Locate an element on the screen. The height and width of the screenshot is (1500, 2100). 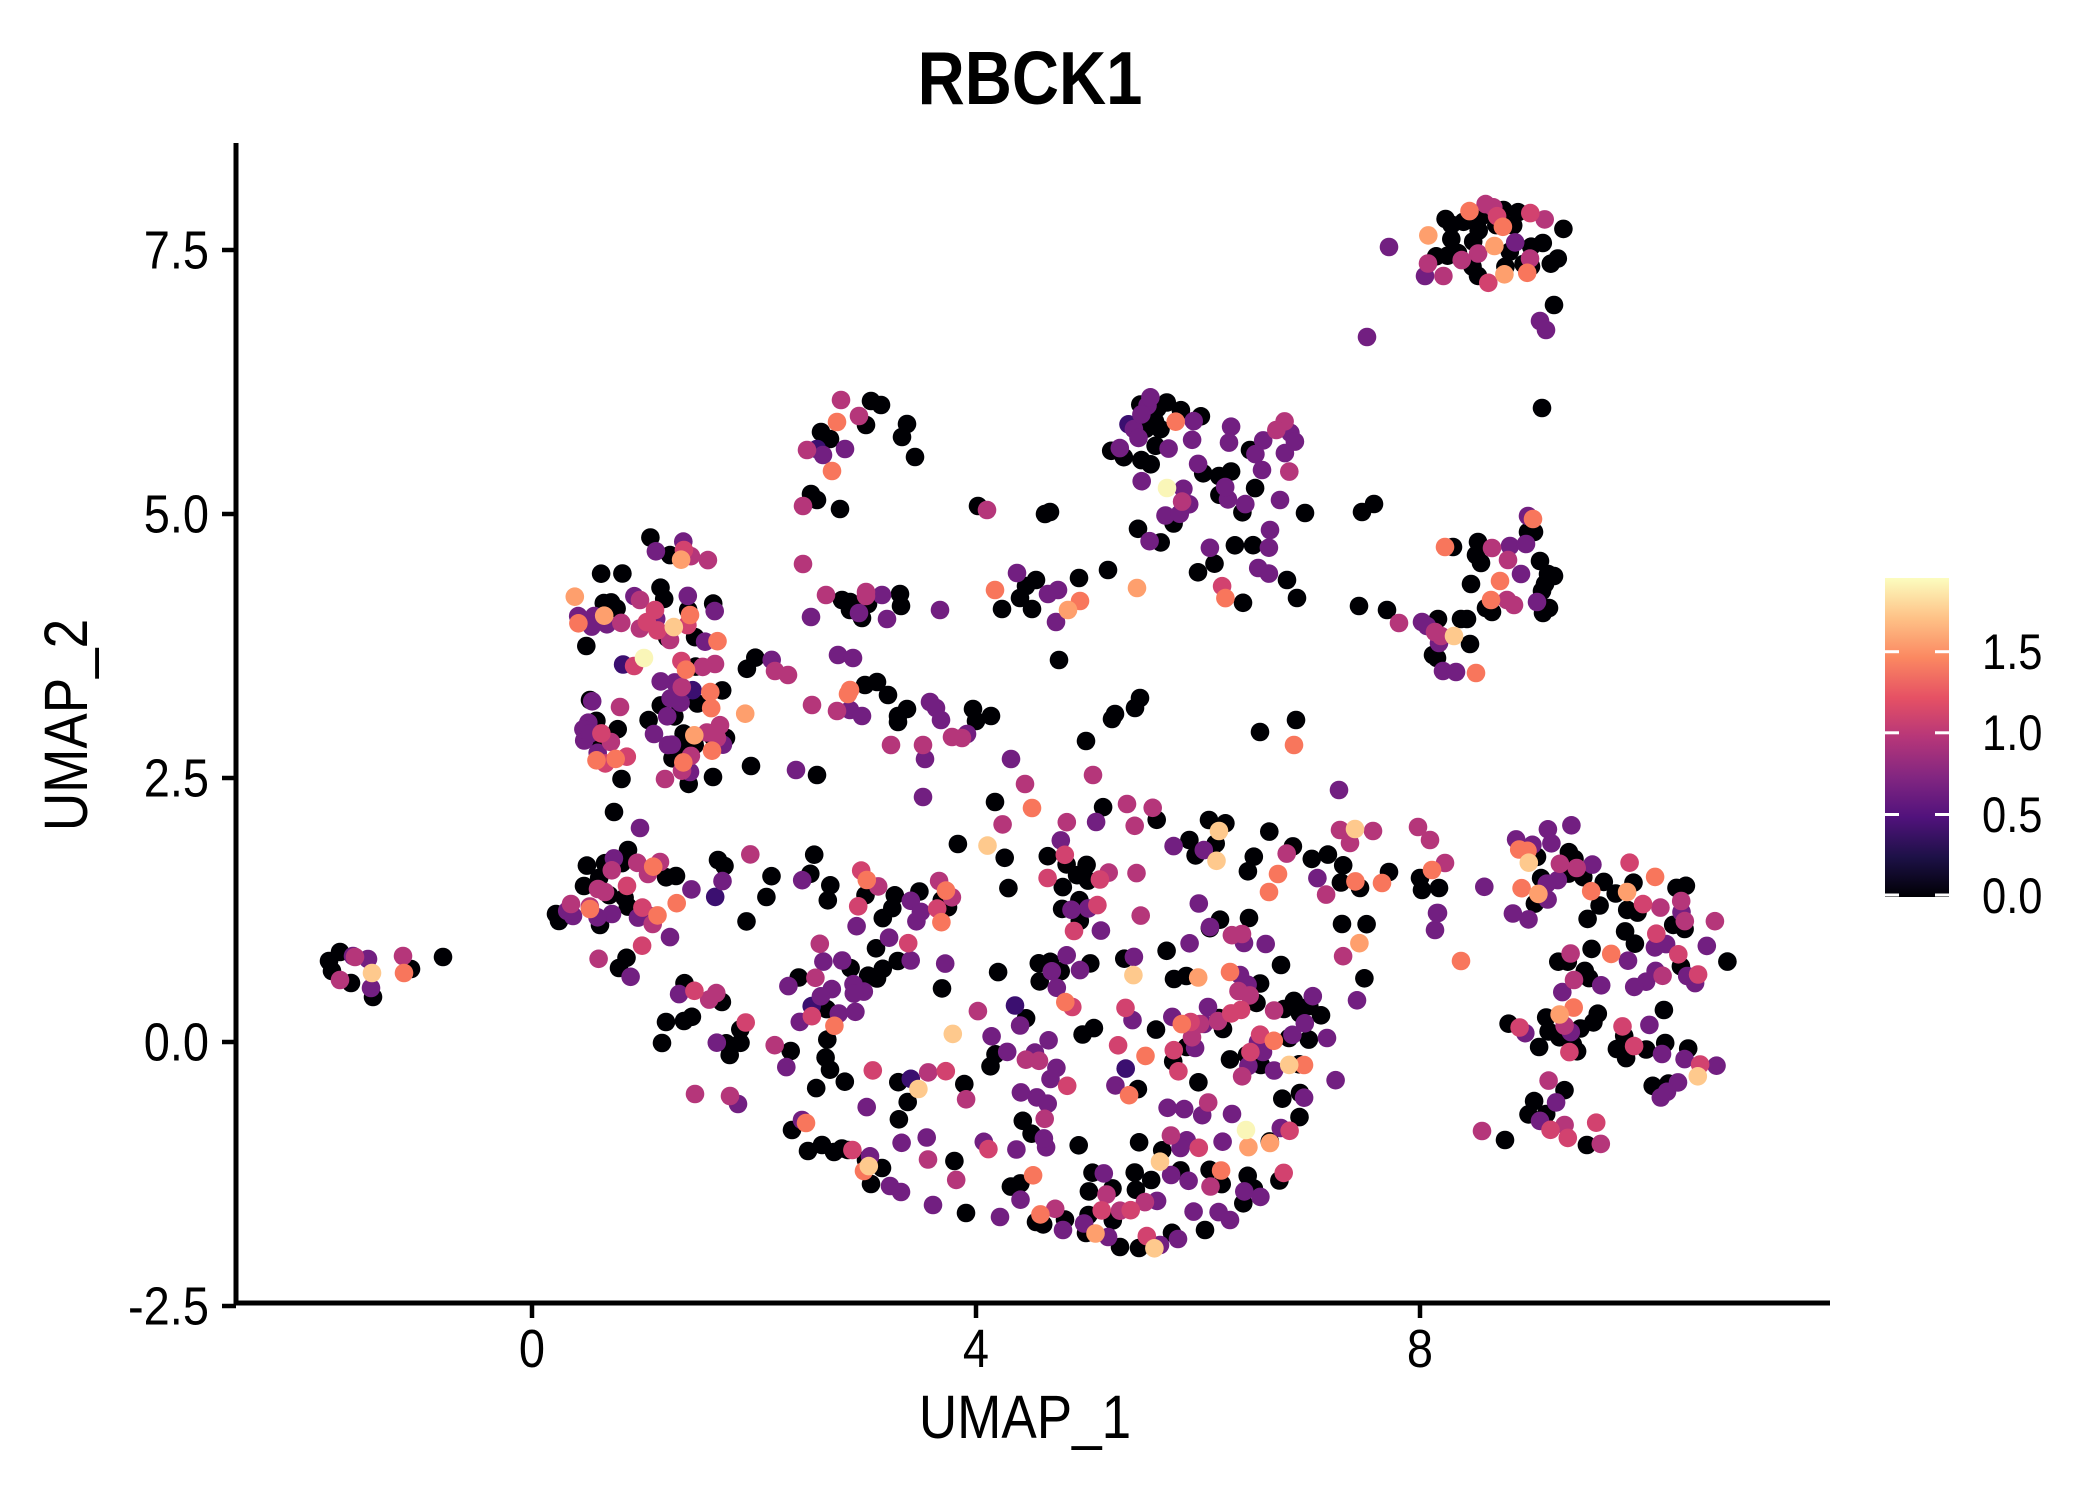
svg-text: RBCK1 is located at coordinates (1030, 78).